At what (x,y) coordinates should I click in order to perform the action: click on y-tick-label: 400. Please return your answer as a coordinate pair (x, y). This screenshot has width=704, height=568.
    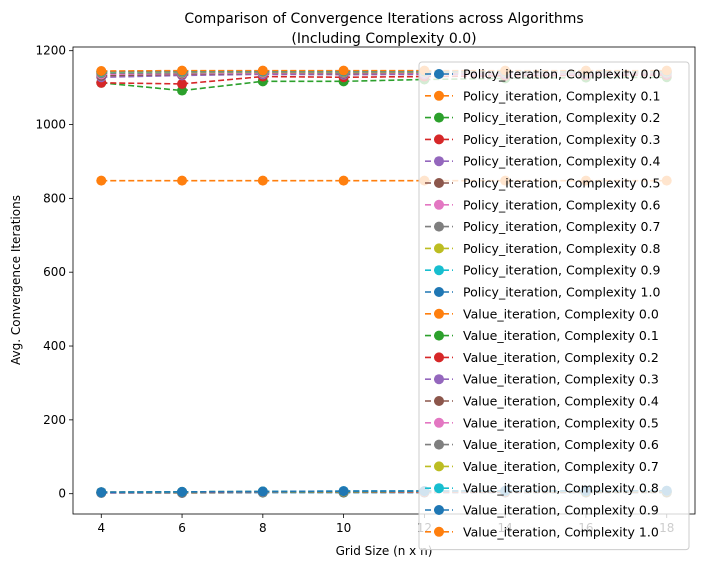
    Looking at the image, I should click on (54, 346).